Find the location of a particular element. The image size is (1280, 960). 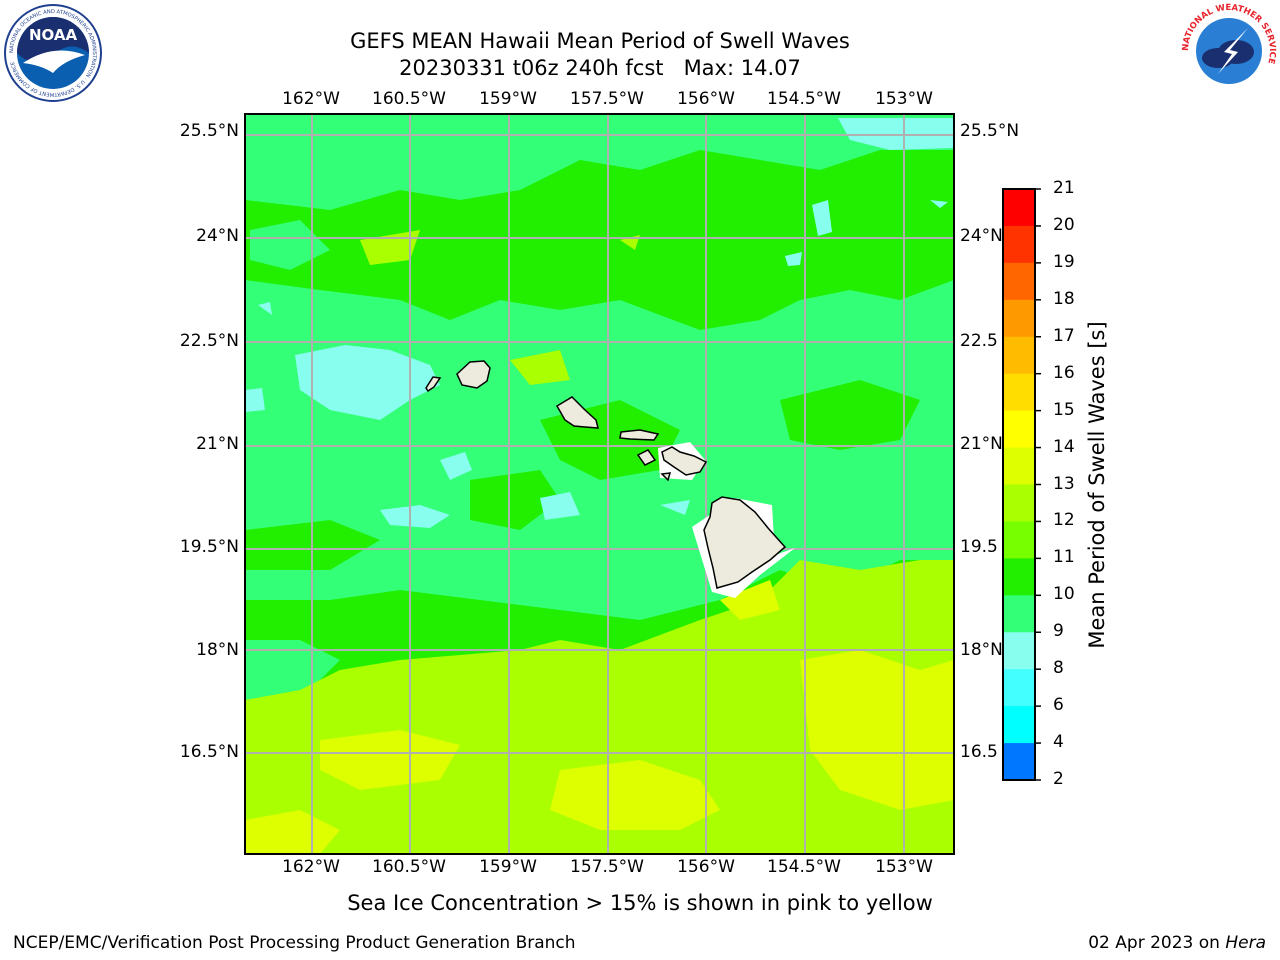

colorbar-tick-label: 18 is located at coordinates (1064, 298).